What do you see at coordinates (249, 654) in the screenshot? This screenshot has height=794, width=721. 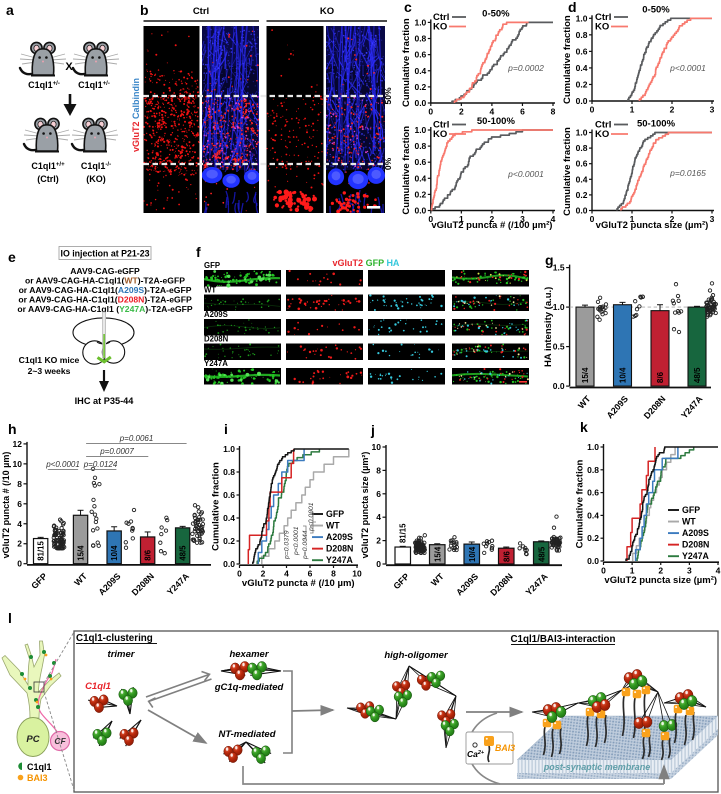 I see `svg-text: hexamer` at bounding box center [249, 654].